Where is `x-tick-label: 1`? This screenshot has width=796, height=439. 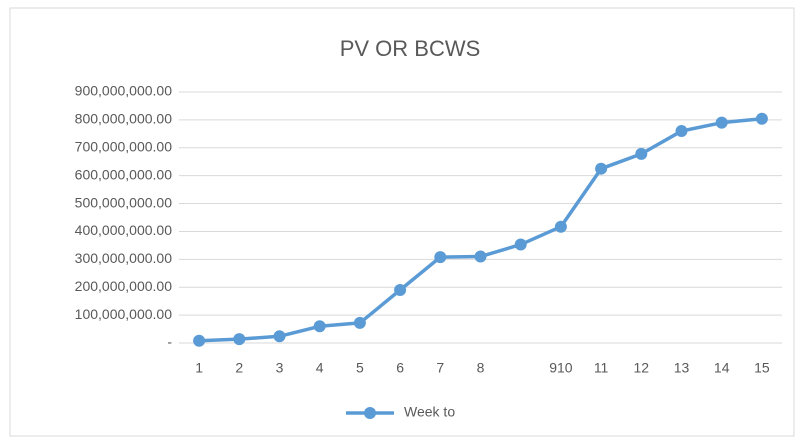
x-tick-label: 1 is located at coordinates (199, 368).